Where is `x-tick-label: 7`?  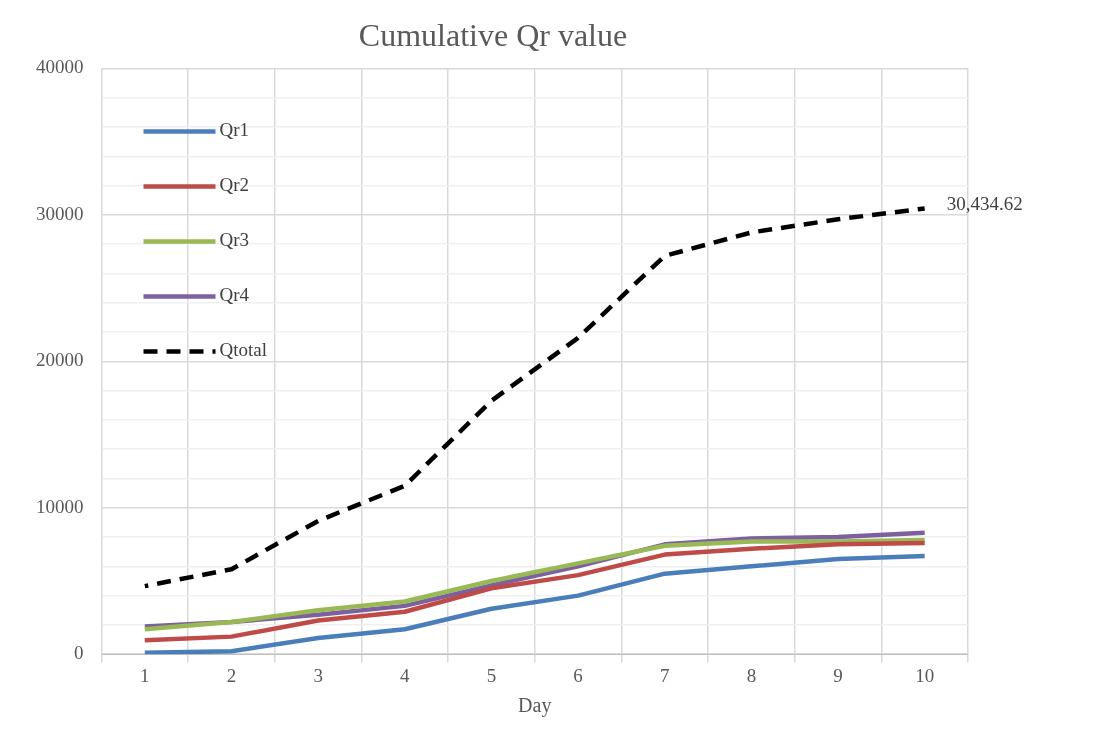
x-tick-label: 7 is located at coordinates (664, 675).